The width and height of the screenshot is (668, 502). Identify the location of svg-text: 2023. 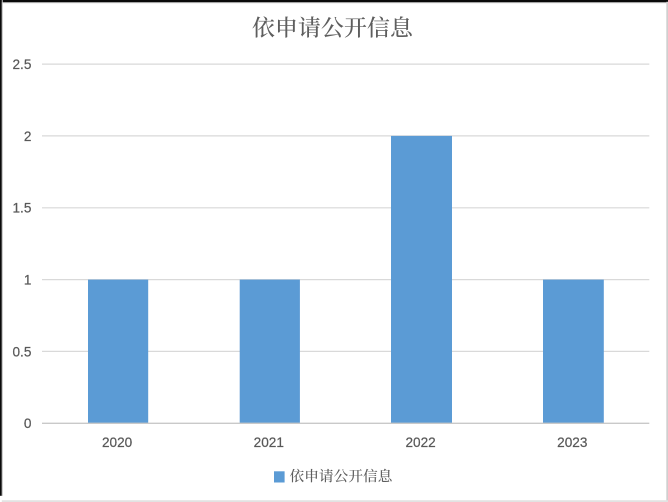
(572, 442).